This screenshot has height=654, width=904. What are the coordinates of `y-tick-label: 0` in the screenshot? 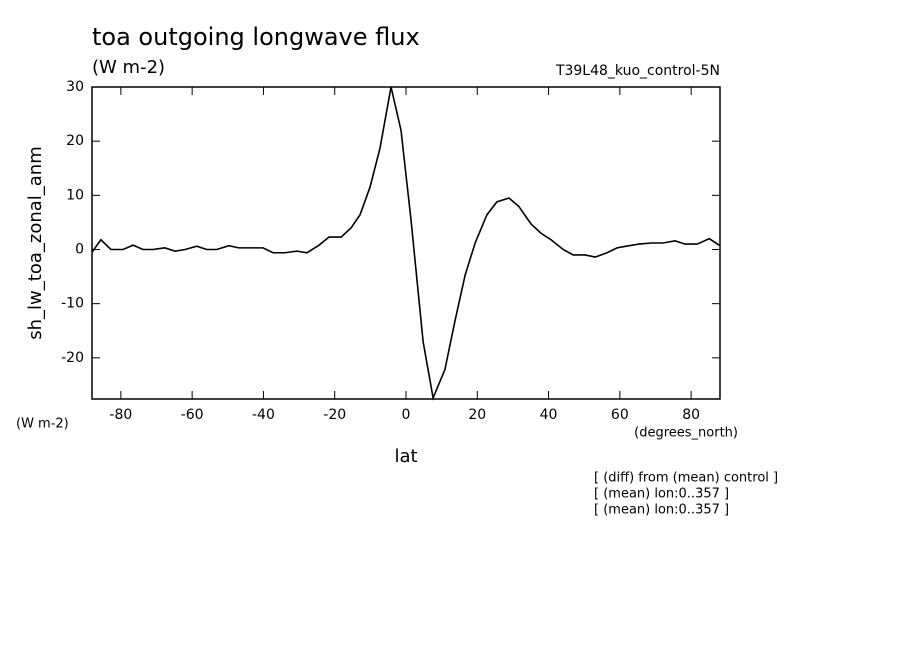 It's located at (79, 250).